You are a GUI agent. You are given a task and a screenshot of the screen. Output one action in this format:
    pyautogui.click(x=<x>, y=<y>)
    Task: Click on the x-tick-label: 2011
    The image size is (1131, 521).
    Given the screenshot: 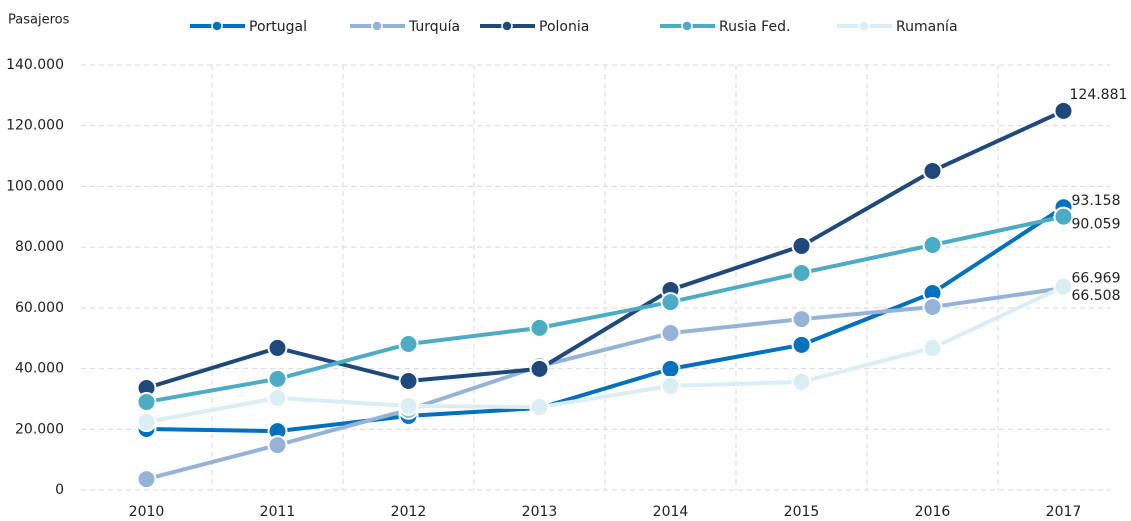 What is the action you would take?
    pyautogui.click(x=278, y=512)
    